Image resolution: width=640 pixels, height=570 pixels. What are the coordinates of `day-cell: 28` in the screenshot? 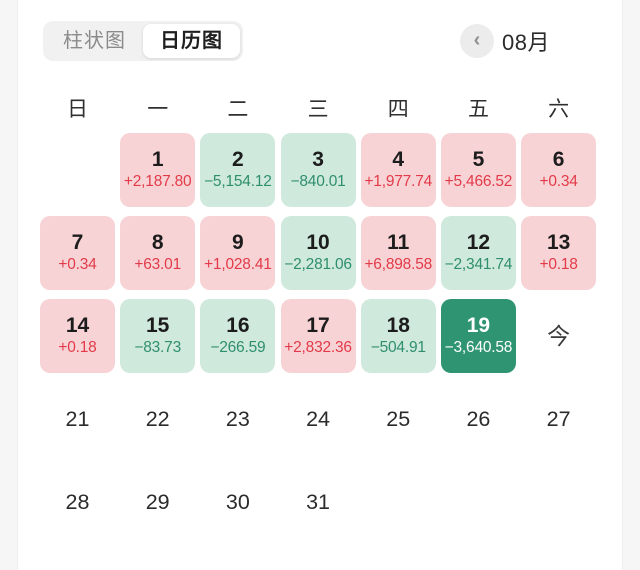 It's located at (77, 502).